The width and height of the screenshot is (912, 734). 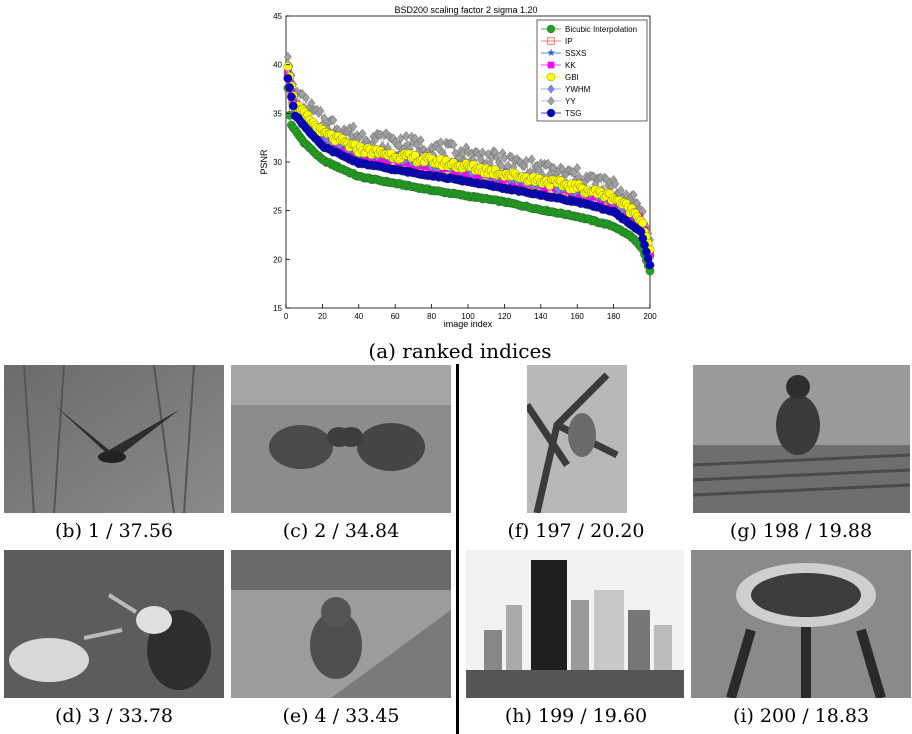 I want to click on caption-f: (f) 197 / 20.20, so click(x=576, y=531).